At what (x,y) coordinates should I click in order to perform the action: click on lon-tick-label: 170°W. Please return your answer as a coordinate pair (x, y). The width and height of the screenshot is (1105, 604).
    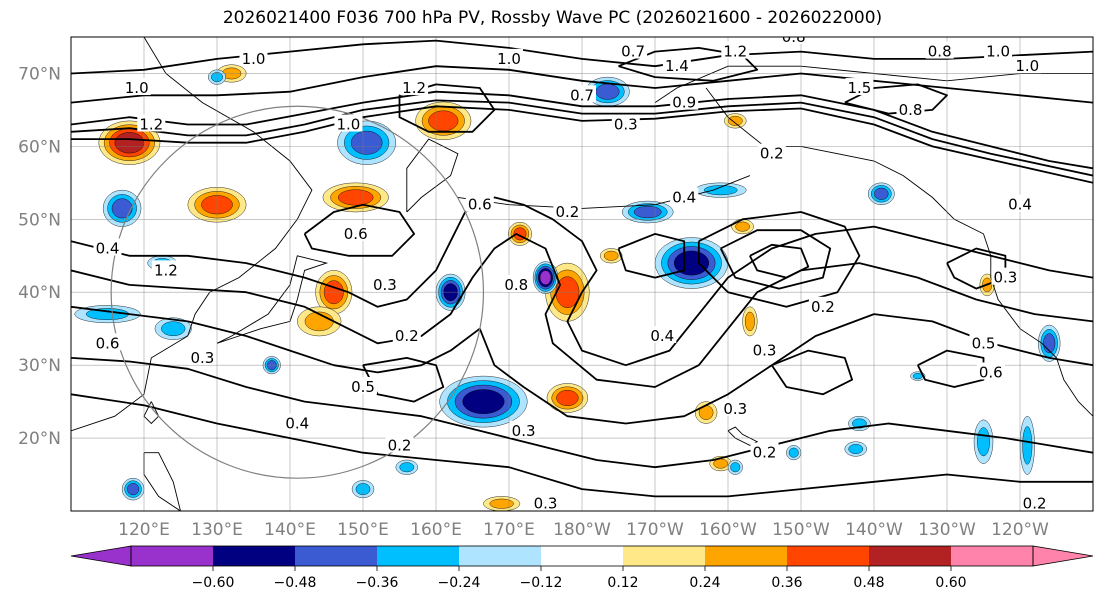
    Looking at the image, I should click on (655, 530).